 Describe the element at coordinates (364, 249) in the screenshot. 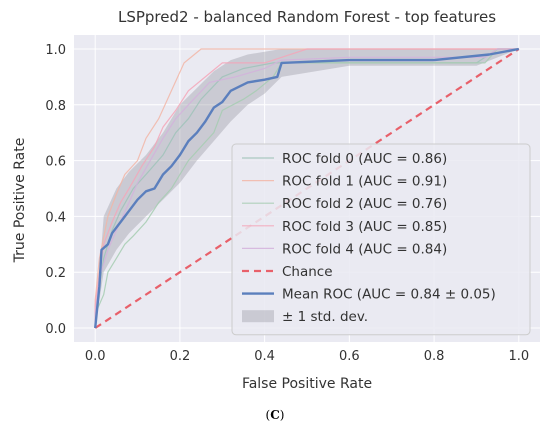

I see `legend-label: ROC fold 4 (AUC = 0.84)` at that location.